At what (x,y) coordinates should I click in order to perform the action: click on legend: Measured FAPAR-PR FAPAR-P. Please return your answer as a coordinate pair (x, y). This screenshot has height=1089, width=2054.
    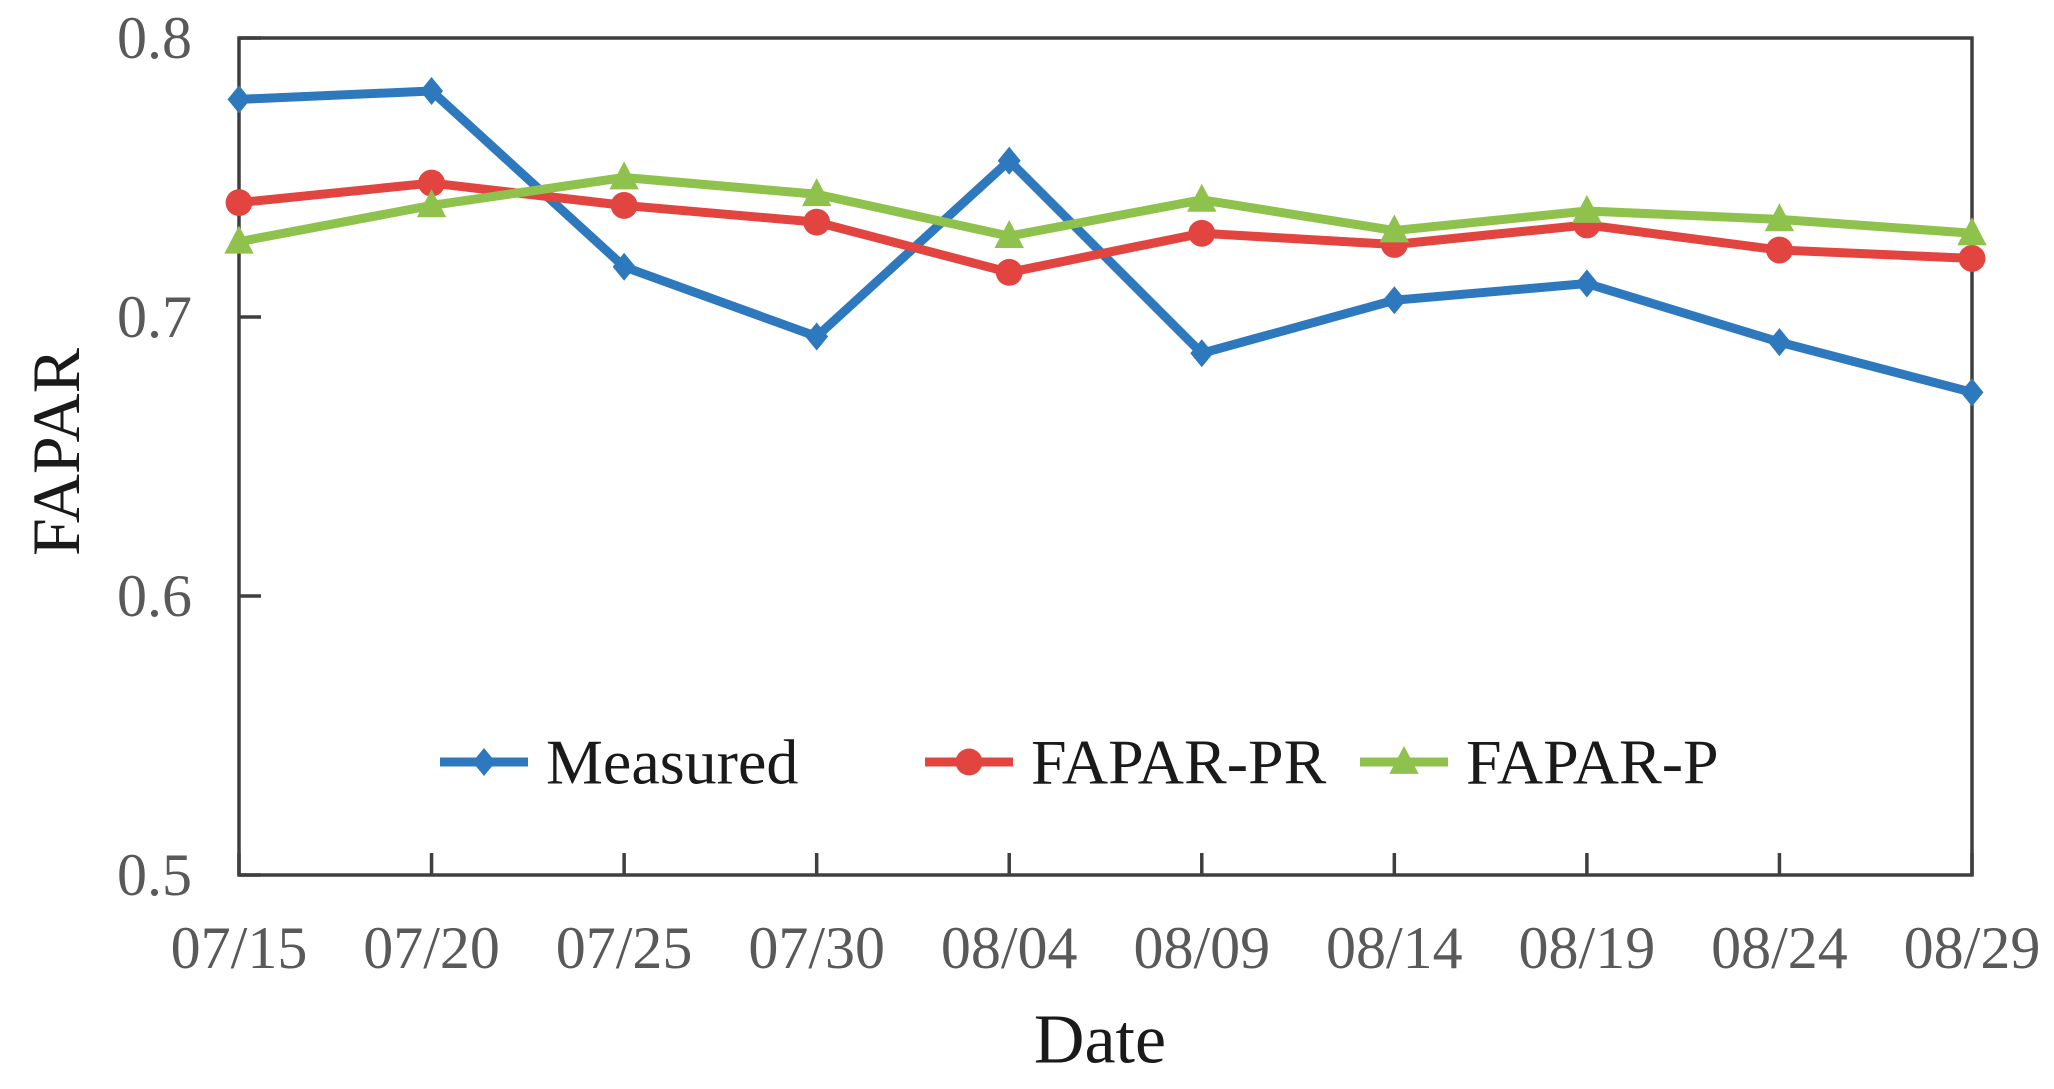
    Looking at the image, I should click on (1079, 762).